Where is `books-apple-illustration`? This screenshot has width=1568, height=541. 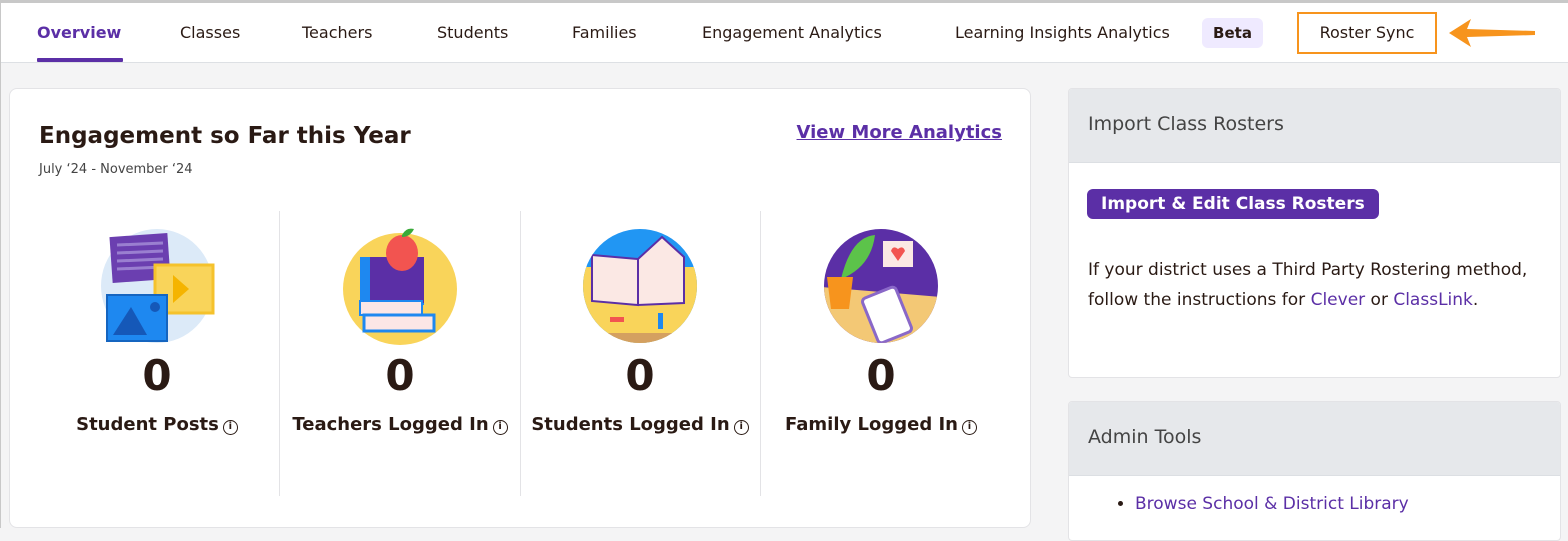 books-apple-illustration is located at coordinates (400, 286).